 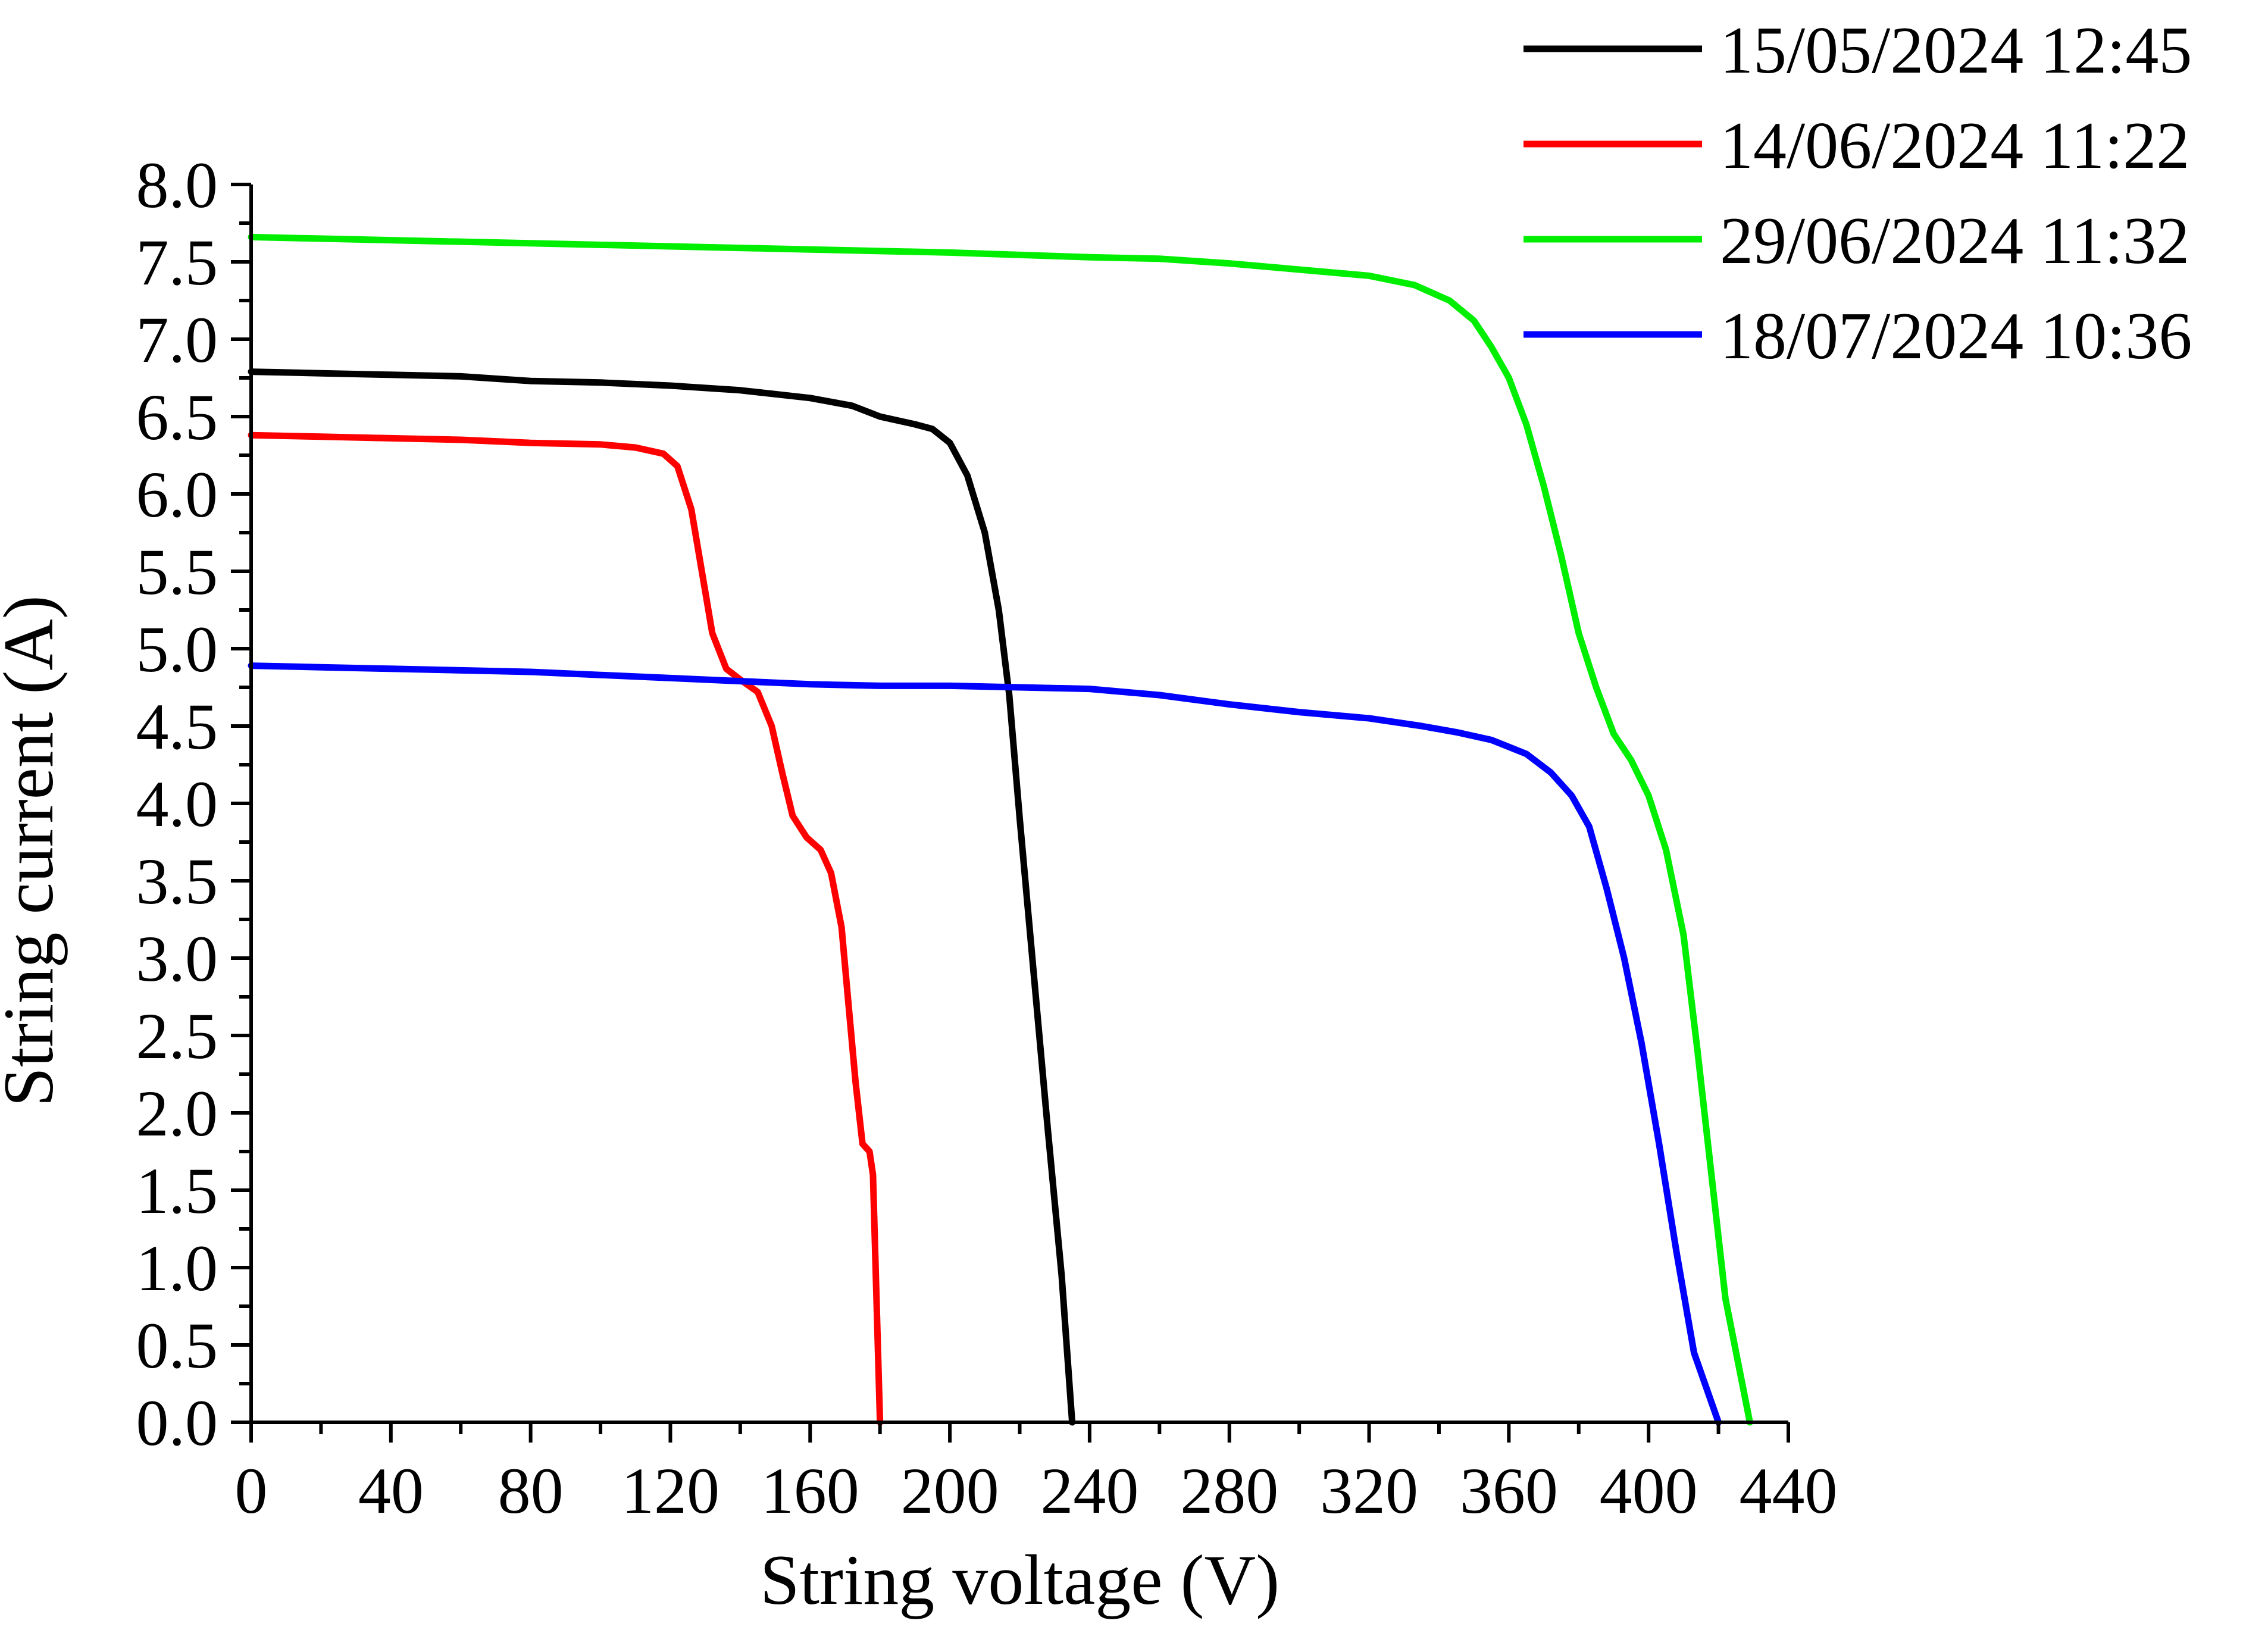 What do you see at coordinates (177, 340) in the screenshot?
I see `y-tick-label: 7.0` at bounding box center [177, 340].